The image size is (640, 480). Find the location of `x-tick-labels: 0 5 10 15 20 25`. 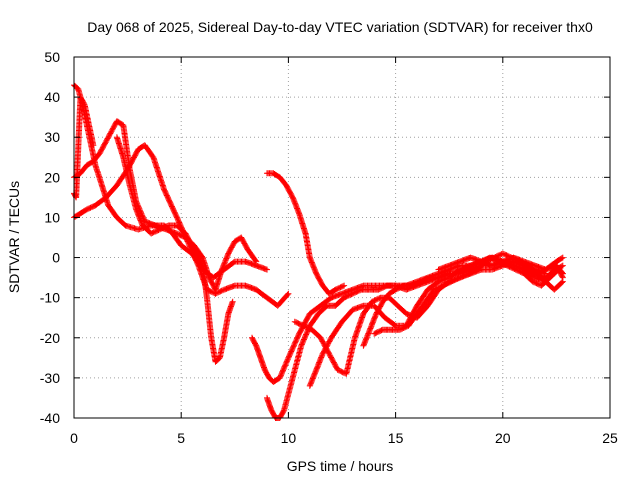

x-tick-labels: 0 5 10 15 20 25 is located at coordinates (344, 438).